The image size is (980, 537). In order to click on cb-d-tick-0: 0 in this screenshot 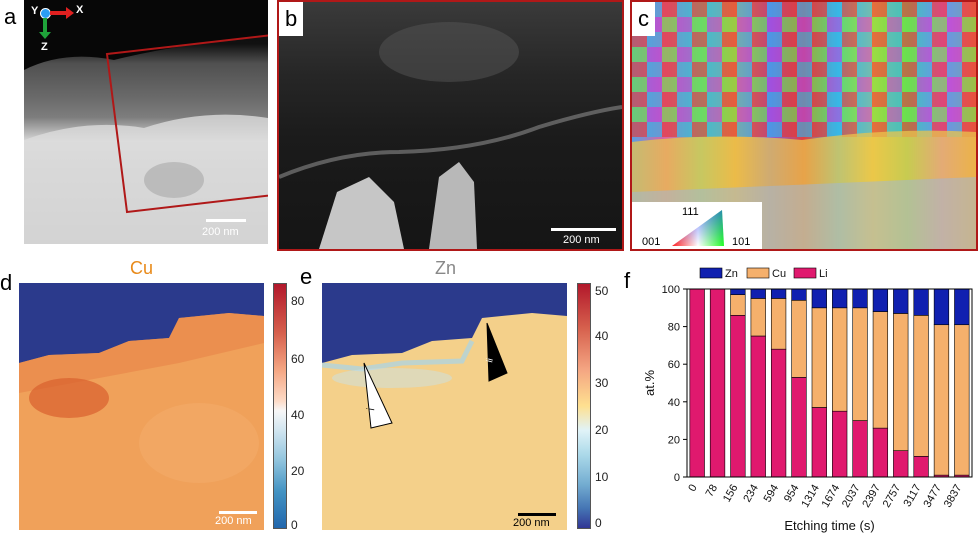, I will do `click(294, 524)`.